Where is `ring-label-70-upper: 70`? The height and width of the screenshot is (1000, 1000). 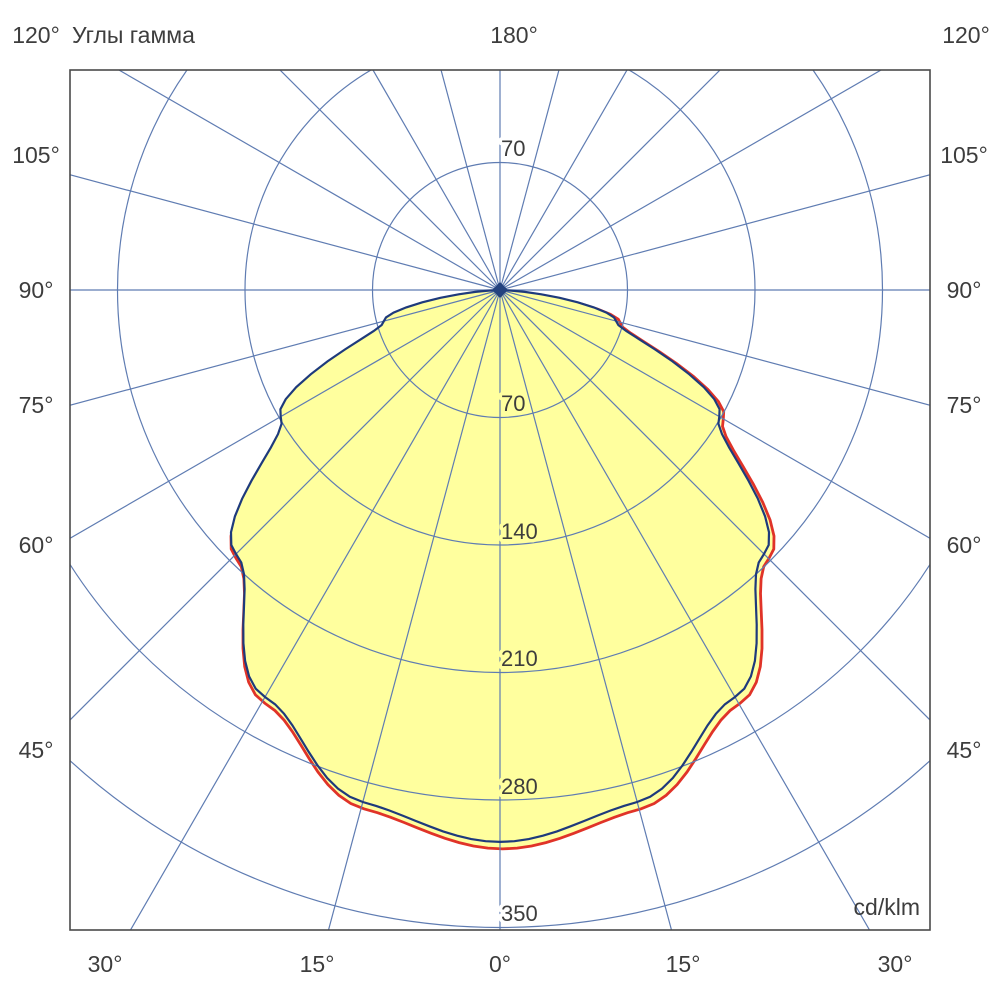
ring-label-70-upper: 70 is located at coordinates (513, 148).